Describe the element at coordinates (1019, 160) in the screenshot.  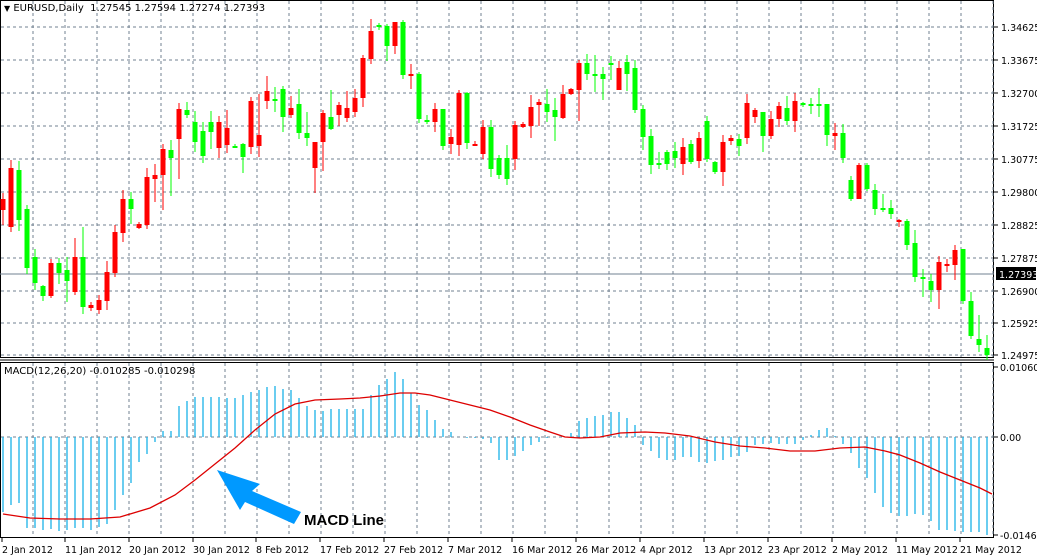
I see `svg-text: 1.30775` at that location.